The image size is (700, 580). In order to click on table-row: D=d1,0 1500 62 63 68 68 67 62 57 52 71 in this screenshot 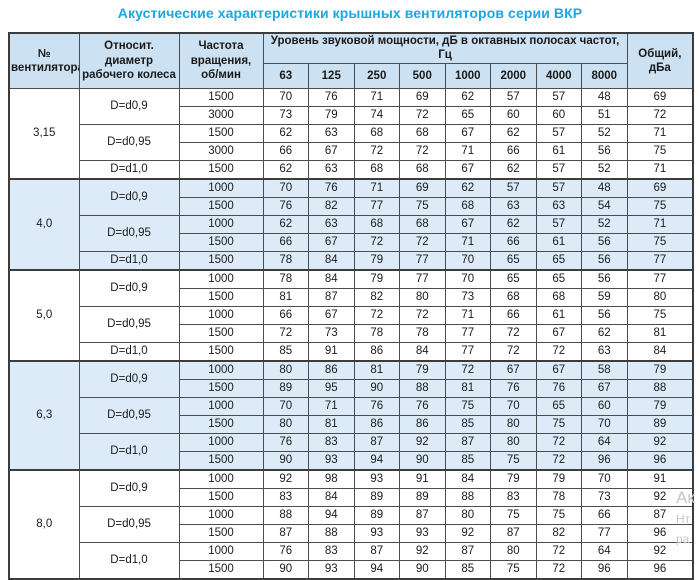, I will do `click(351, 169)`.